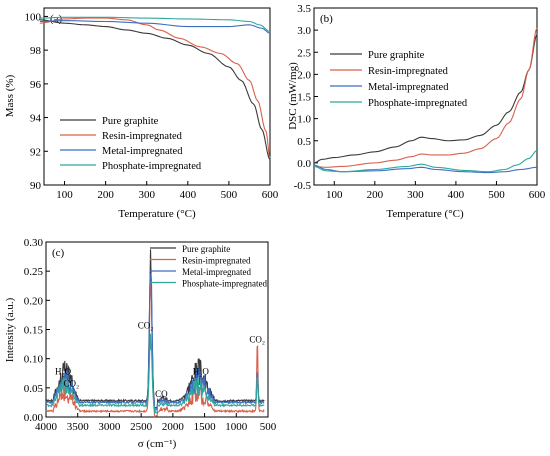 This screenshot has width=550, height=456. Describe the element at coordinates (173, 427) in the screenshot. I see `chart-2-xtick-label: 2000` at that location.